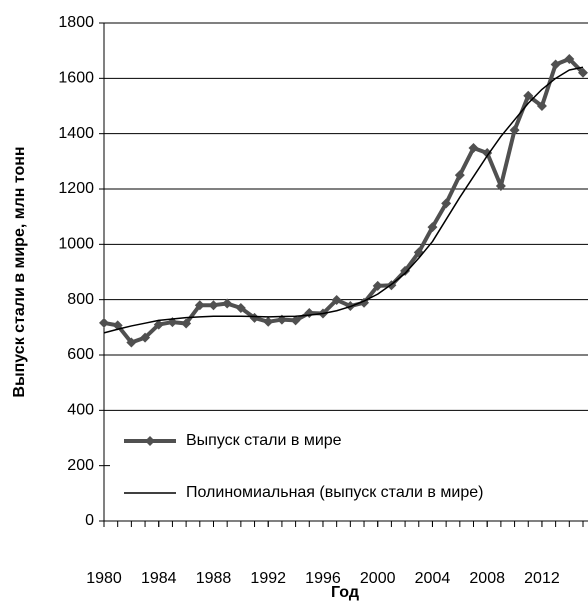 This screenshot has width=588, height=601. Describe the element at coordinates (214, 578) in the screenshot. I see `x-tick-label: 1988` at that location.